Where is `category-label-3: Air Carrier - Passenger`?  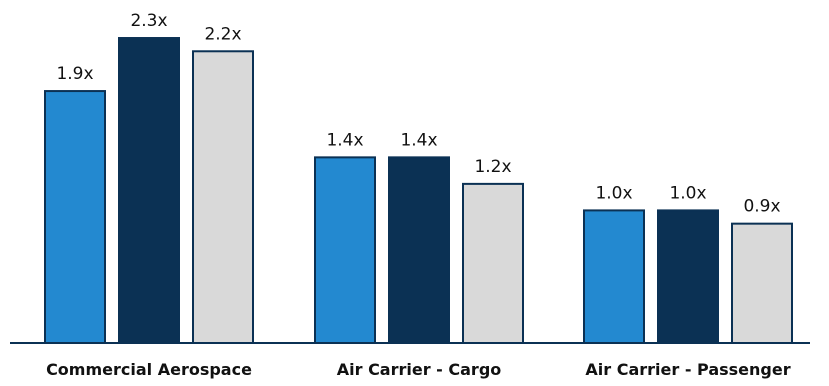
category-label-3: Air Carrier - Passenger is located at coordinates (687, 369).